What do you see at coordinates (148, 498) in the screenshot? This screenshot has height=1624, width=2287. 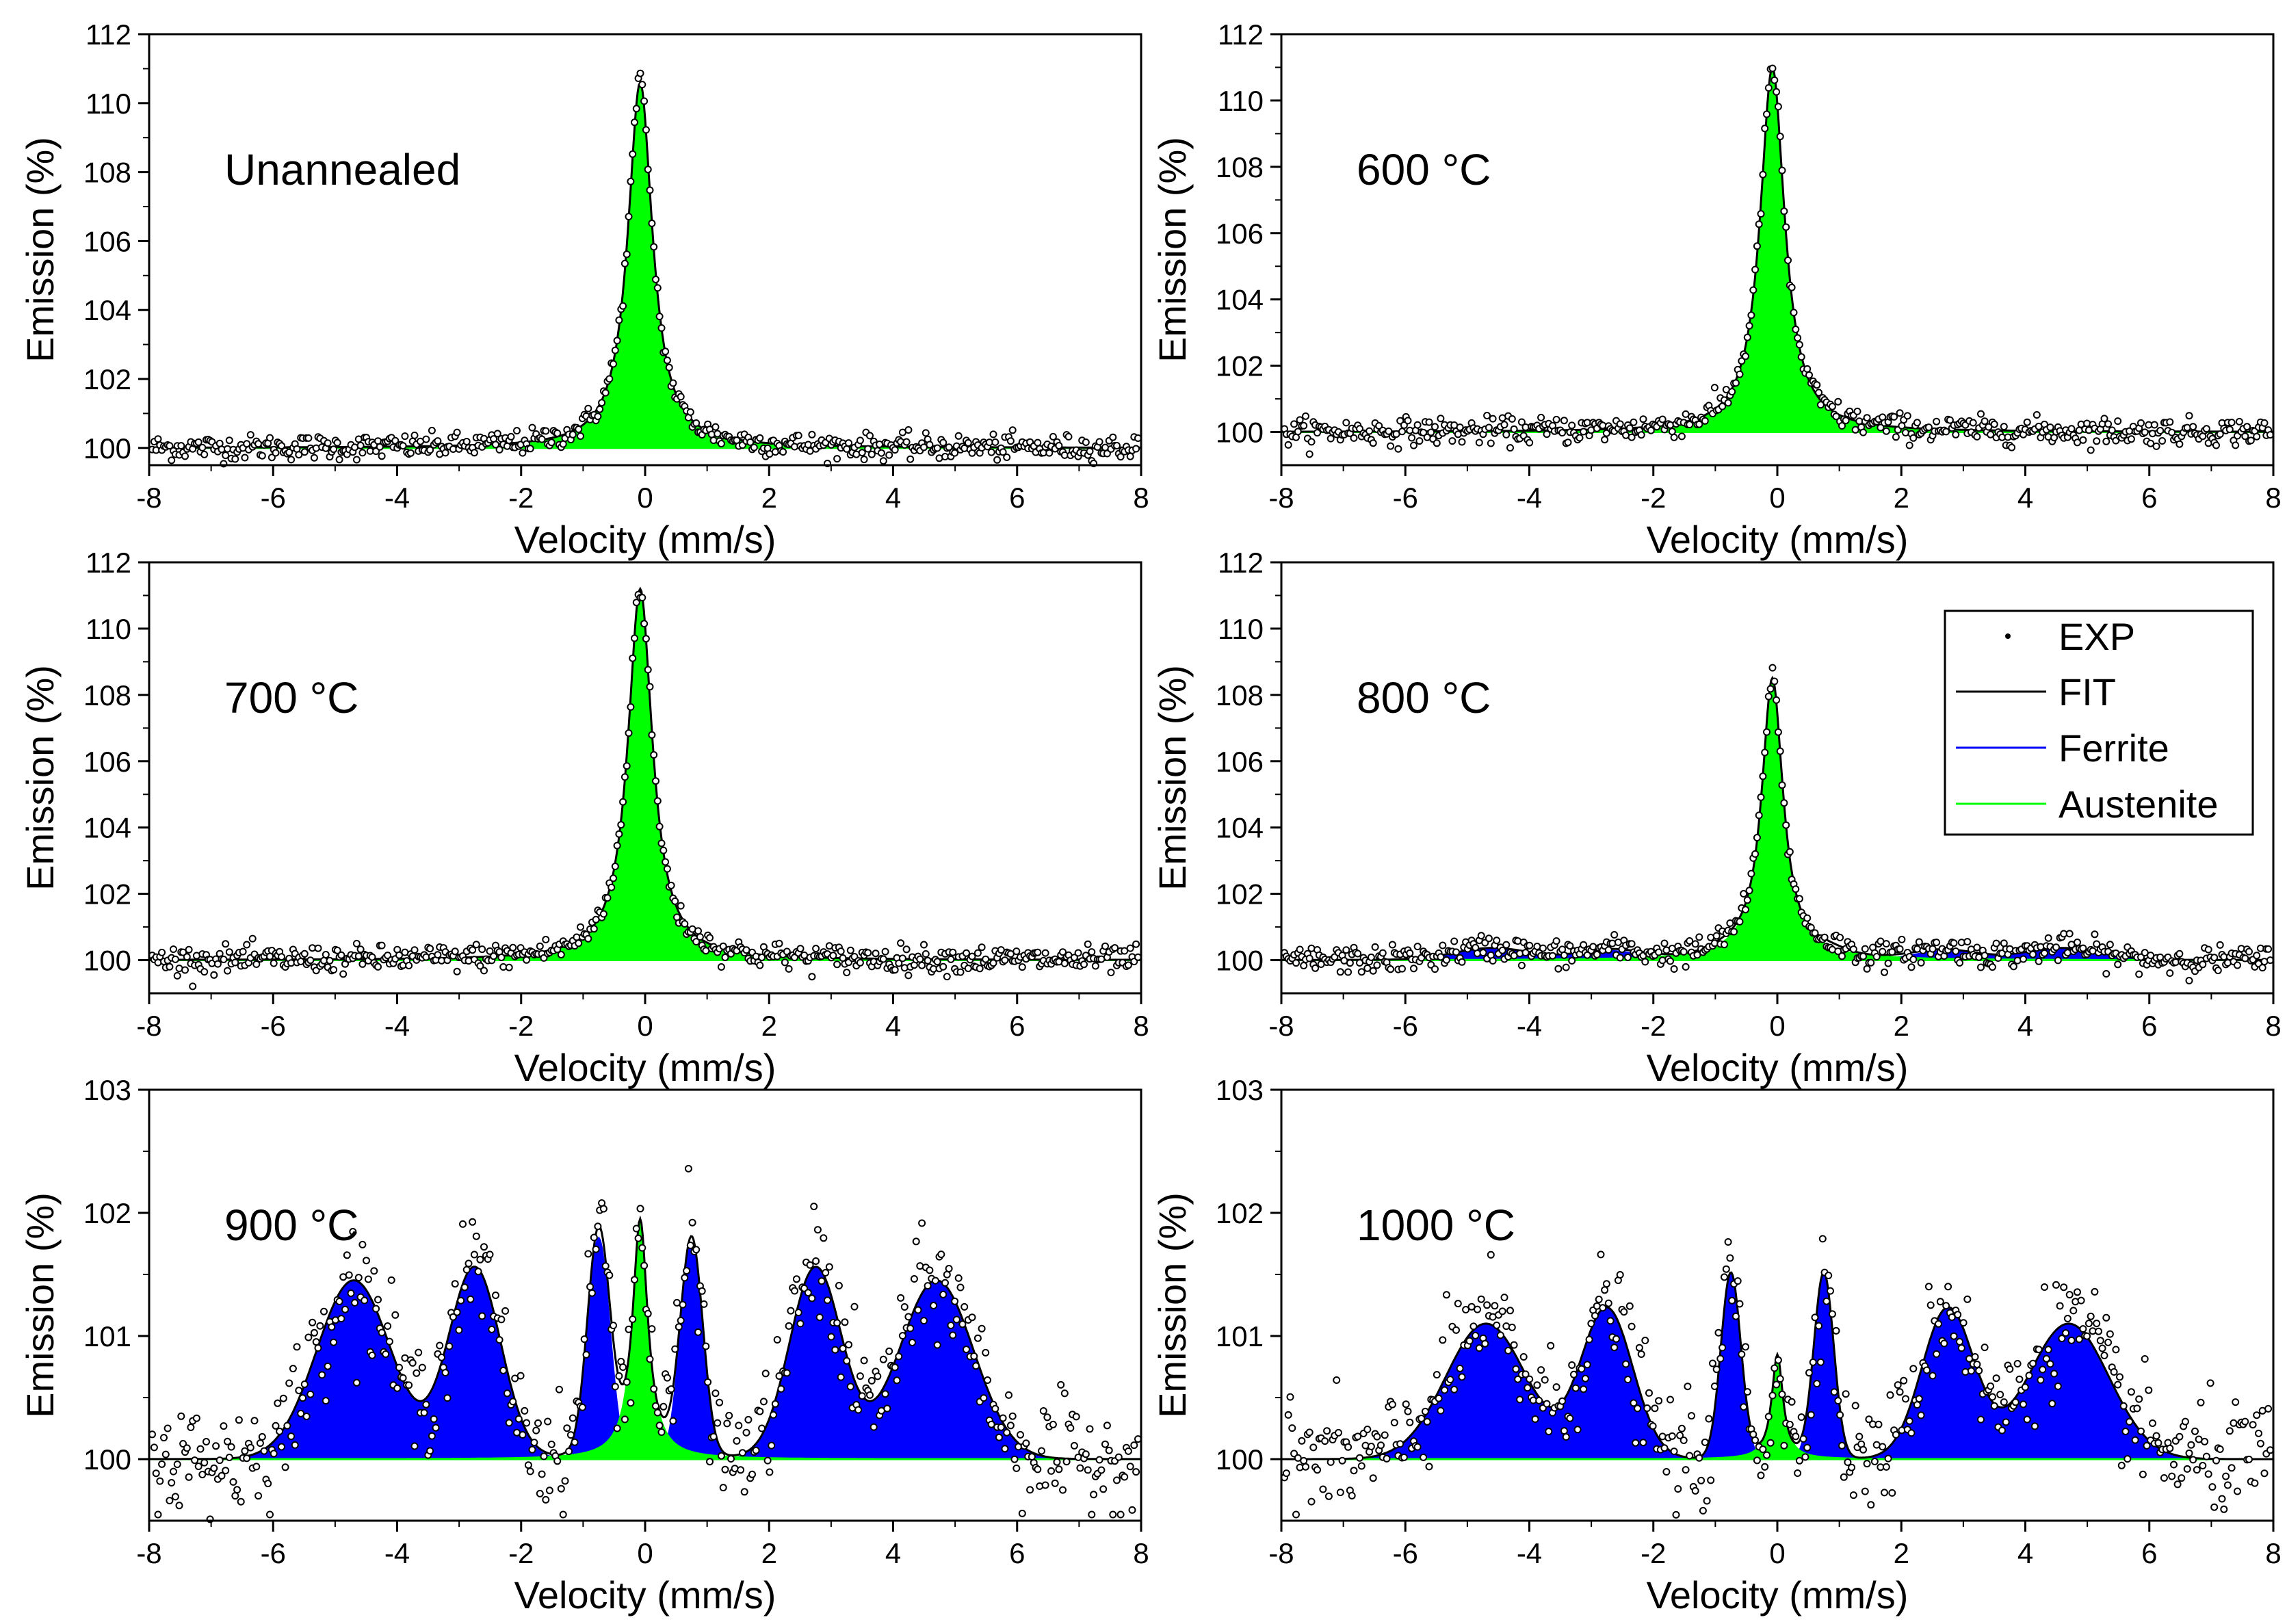 I see `x-tick-label: -8` at bounding box center [148, 498].